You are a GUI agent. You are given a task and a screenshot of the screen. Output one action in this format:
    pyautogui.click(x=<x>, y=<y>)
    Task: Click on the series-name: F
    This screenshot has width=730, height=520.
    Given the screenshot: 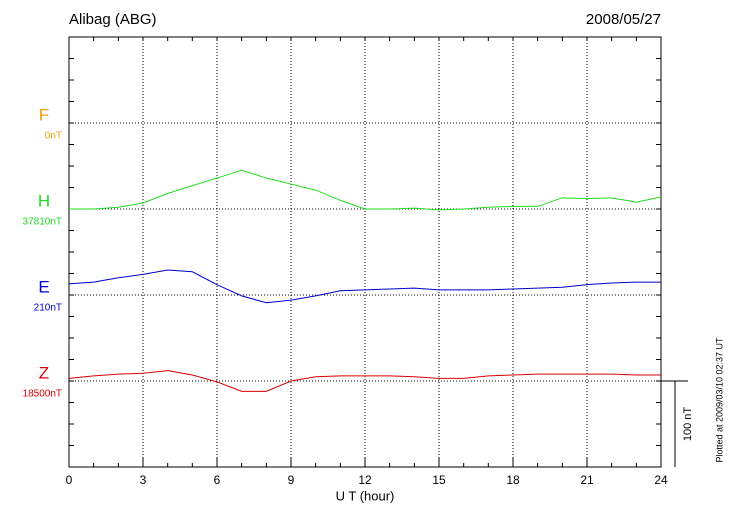 What is the action you would take?
    pyautogui.click(x=44, y=114)
    